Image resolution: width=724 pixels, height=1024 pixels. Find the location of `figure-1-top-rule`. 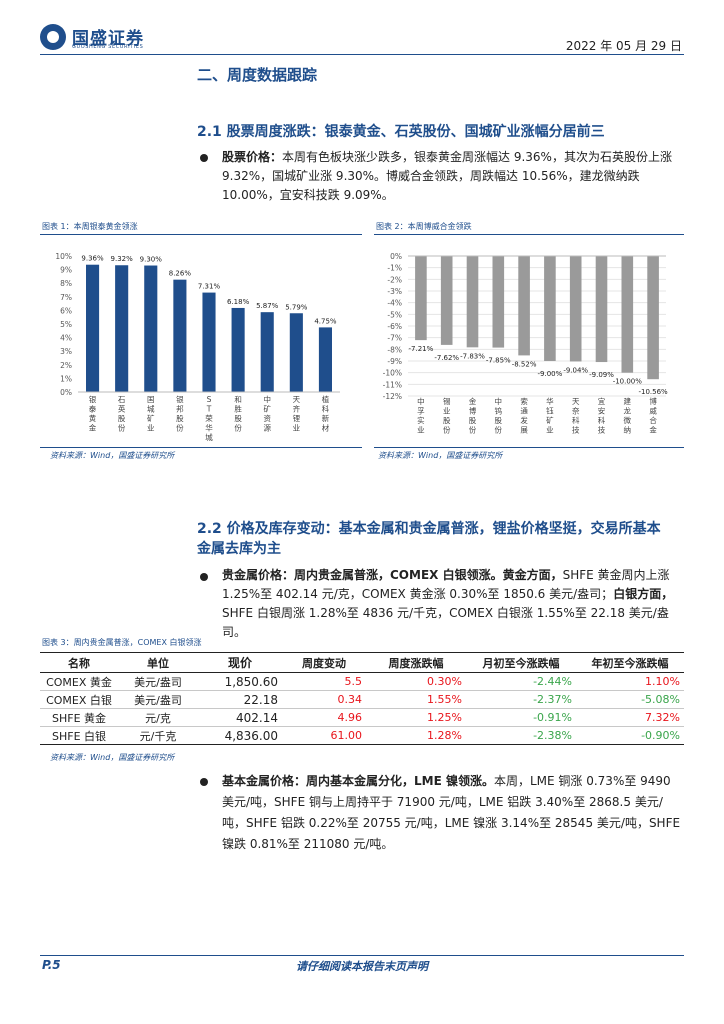

figure-1-top-rule is located at coordinates (201, 234).